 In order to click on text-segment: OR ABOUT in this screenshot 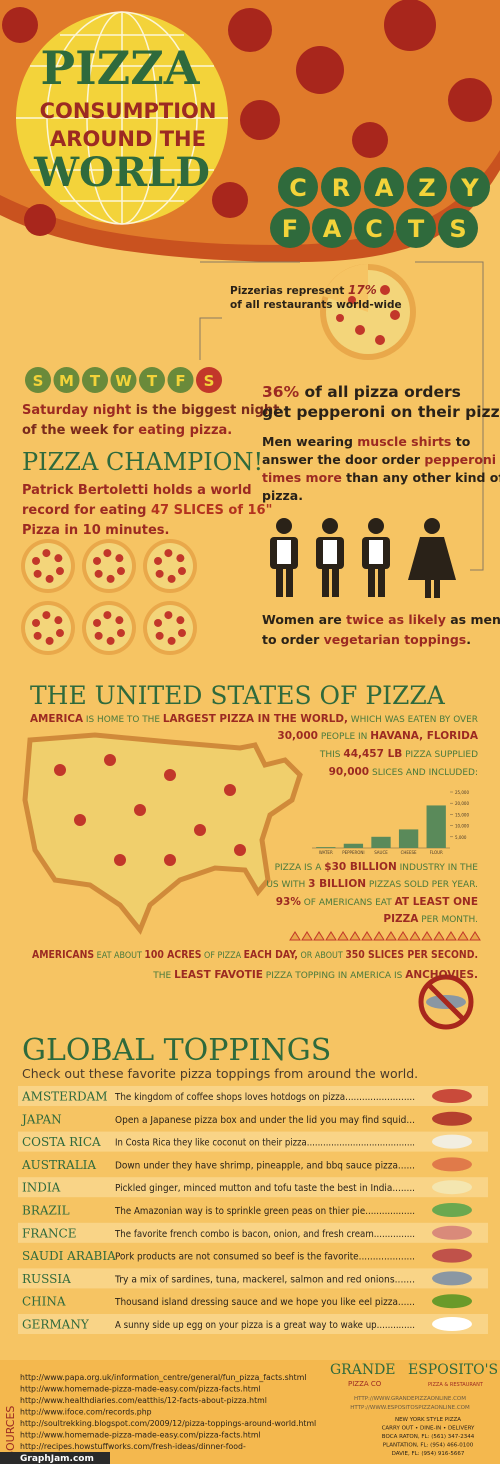, I will do `click(321, 956)`.